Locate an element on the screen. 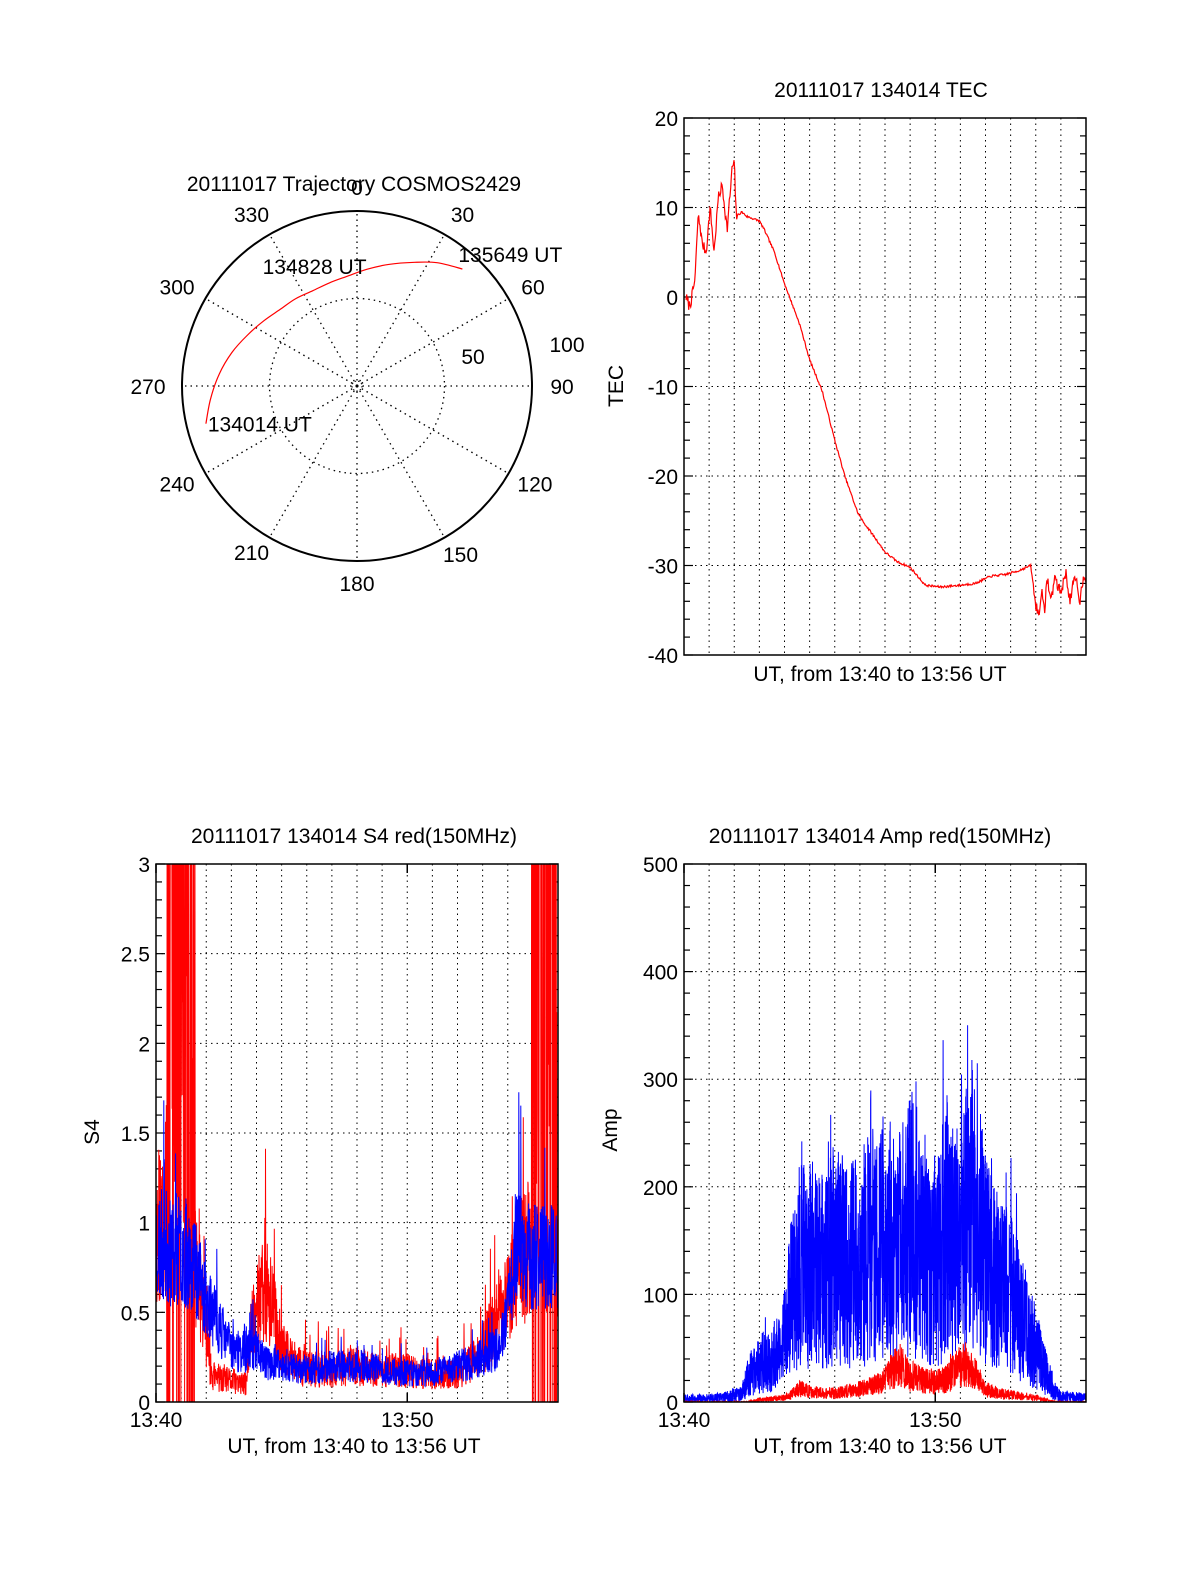 The width and height of the screenshot is (1200, 1575). polar-ring-center is located at coordinates (357, 386).